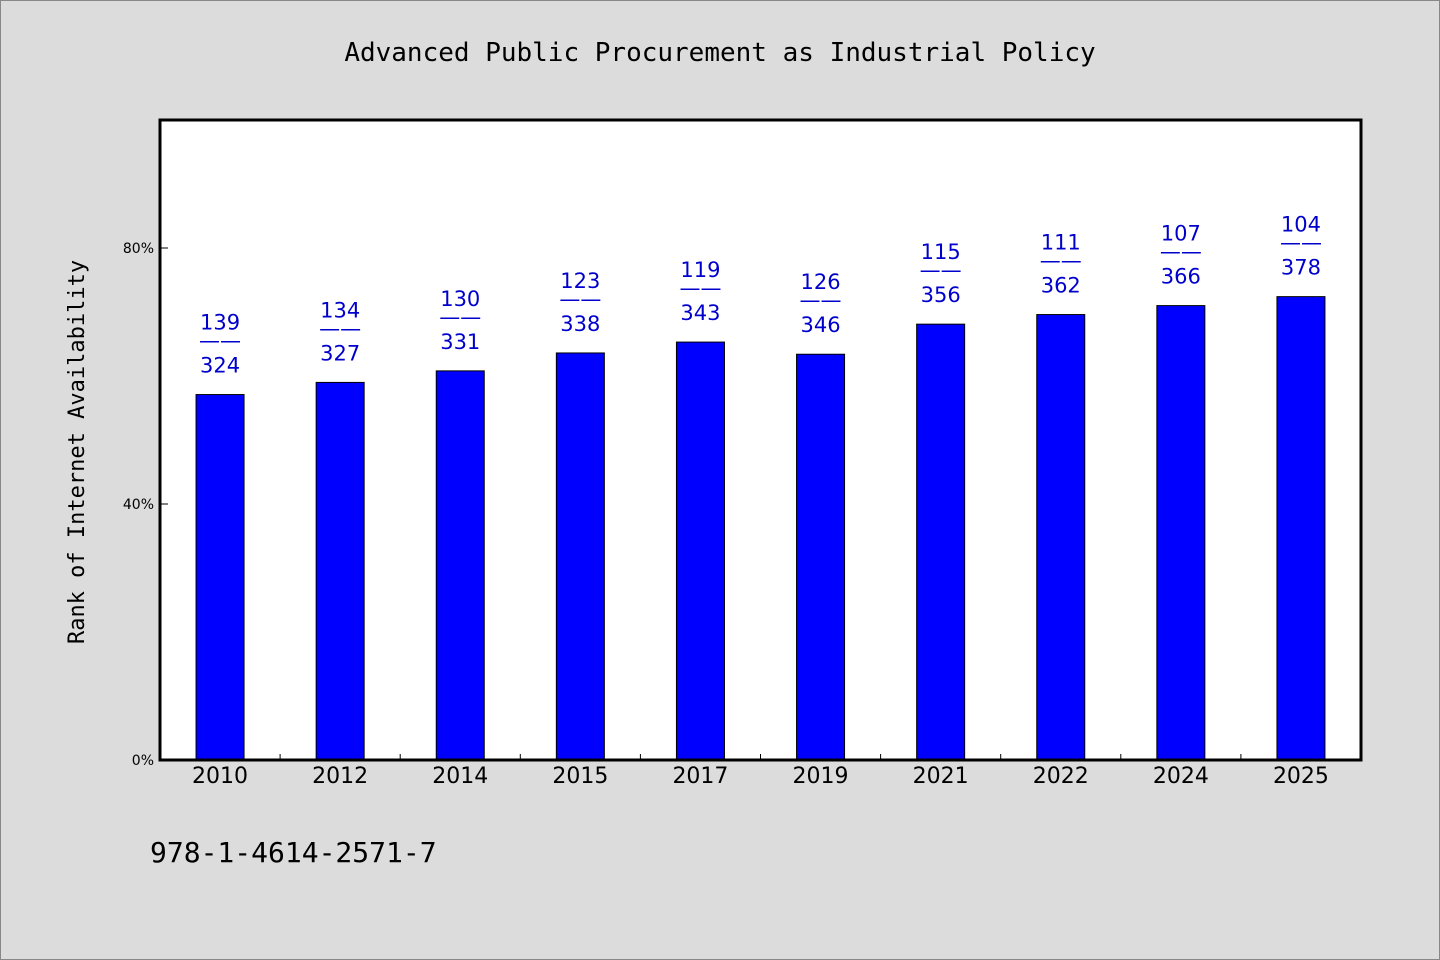 Image resolution: width=1440 pixels, height=960 pixels. Describe the element at coordinates (220, 323) in the screenshot. I see `data-label-top: 139` at that location.